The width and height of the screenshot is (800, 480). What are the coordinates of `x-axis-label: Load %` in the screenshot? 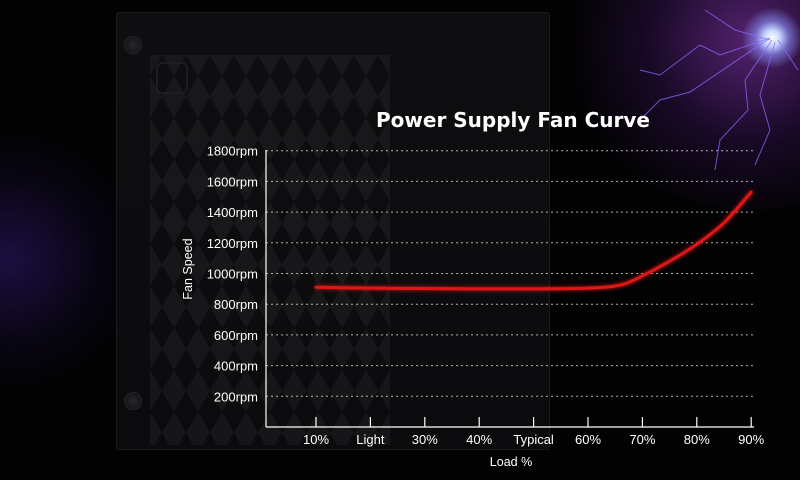 It's located at (511, 462).